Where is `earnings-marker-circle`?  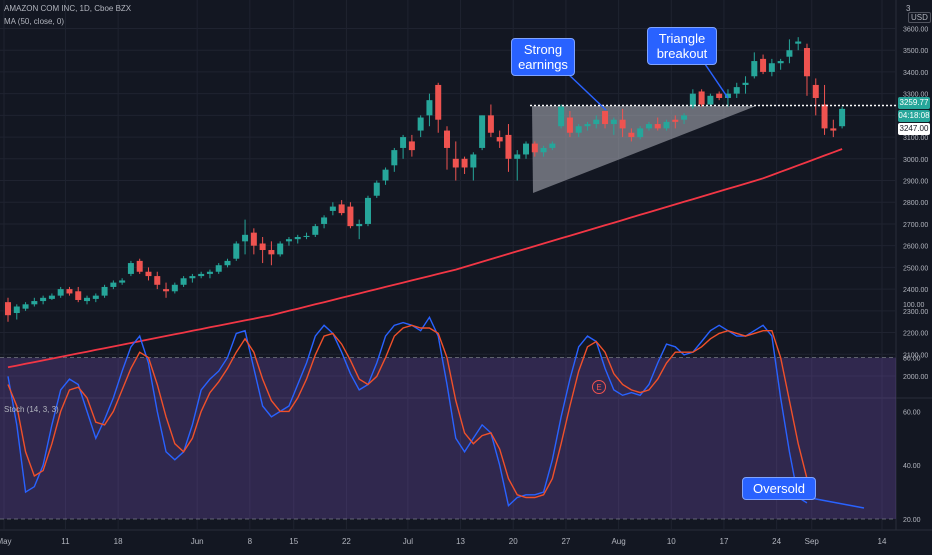 earnings-marker-circle is located at coordinates (599, 387).